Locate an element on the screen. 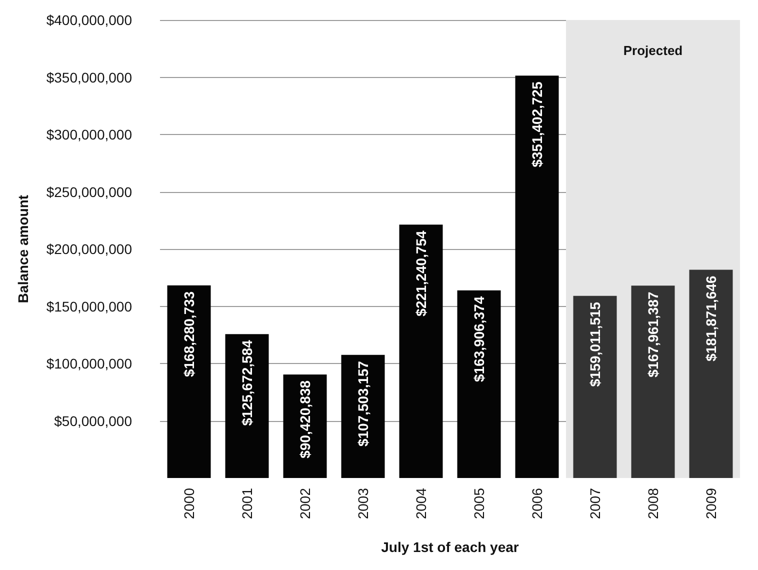 The image size is (758, 570). x-tick-label: 2009 is located at coordinates (711, 504).